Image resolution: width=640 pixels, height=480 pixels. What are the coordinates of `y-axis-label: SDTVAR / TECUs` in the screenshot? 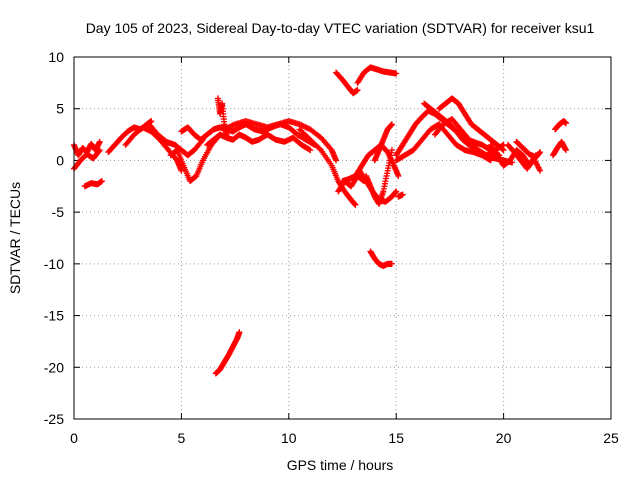 It's located at (15, 238).